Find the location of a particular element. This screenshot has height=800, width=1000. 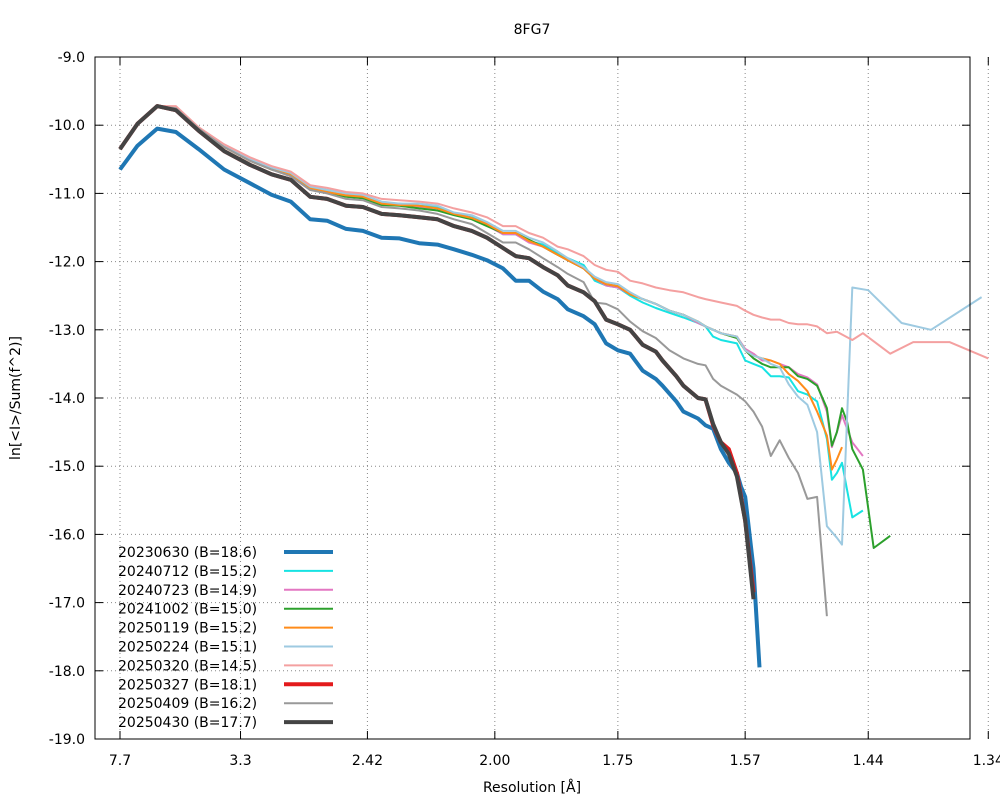

legend-label: 20250430 (B=17.7) is located at coordinates (187, 723).